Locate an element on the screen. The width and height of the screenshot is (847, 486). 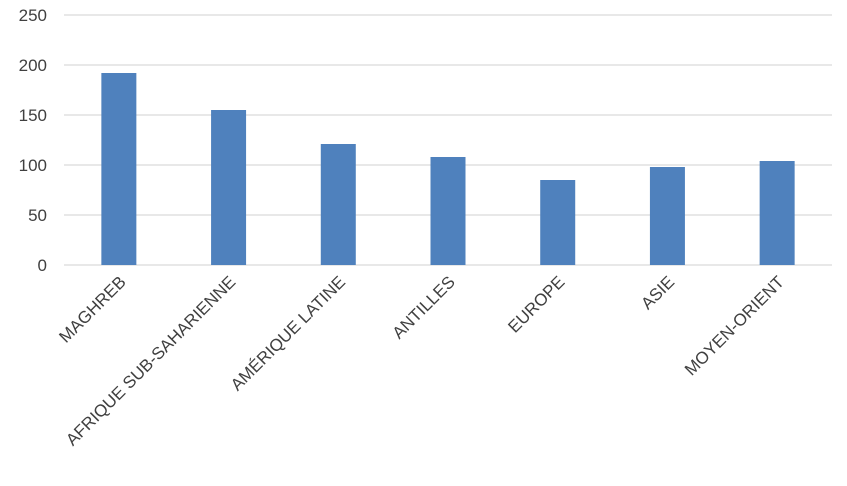
x-category-label: ASIE is located at coordinates (657, 292).